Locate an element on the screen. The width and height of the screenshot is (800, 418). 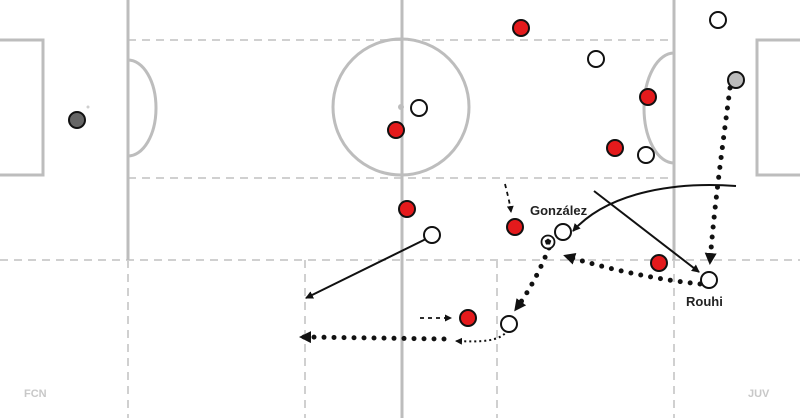
team-left-label: FCN is located at coordinates (35, 394).